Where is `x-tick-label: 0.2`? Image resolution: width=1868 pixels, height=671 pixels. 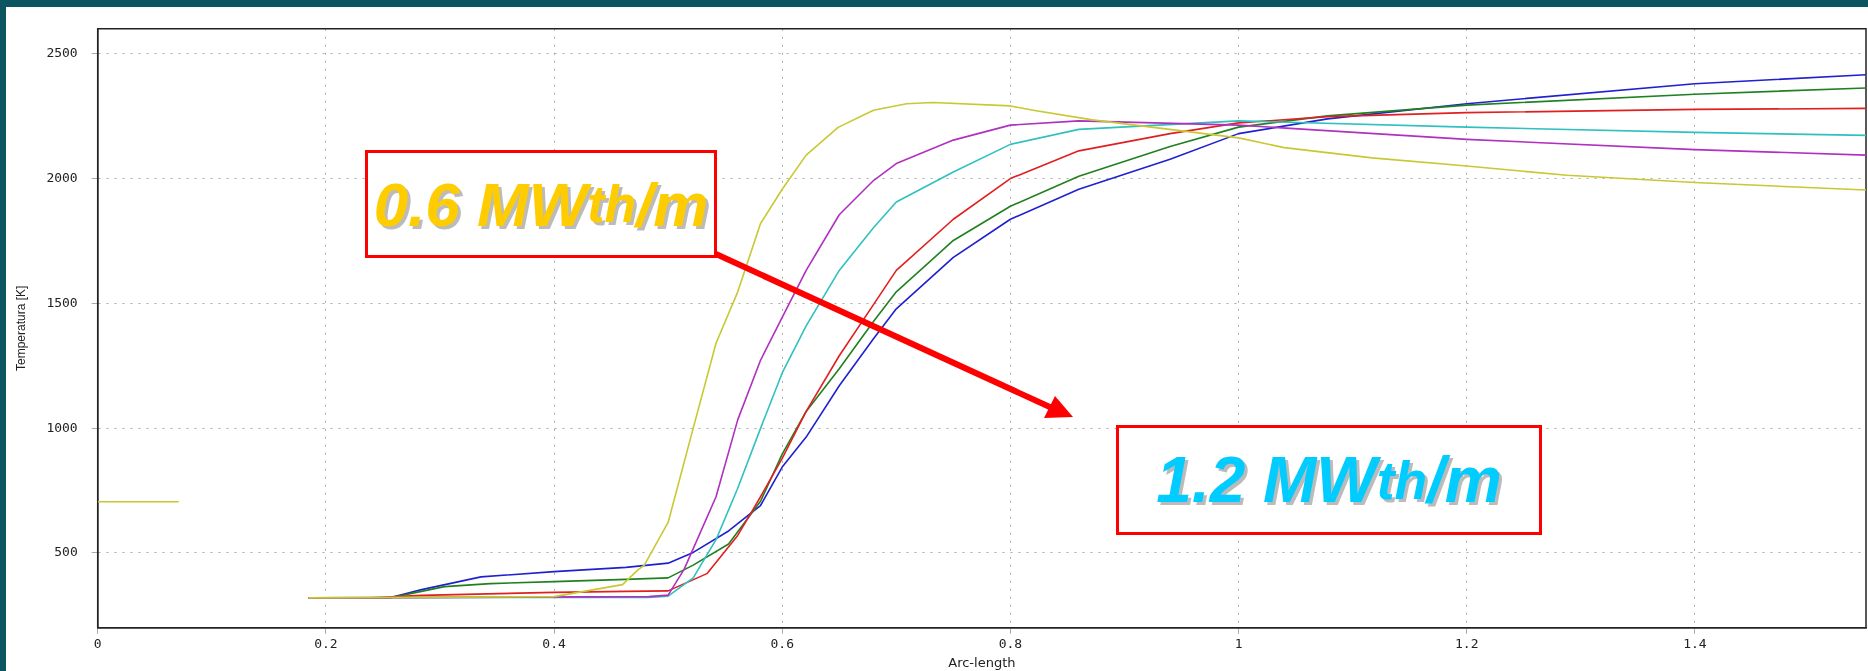
x-tick-label: 0.2 is located at coordinates (326, 643).